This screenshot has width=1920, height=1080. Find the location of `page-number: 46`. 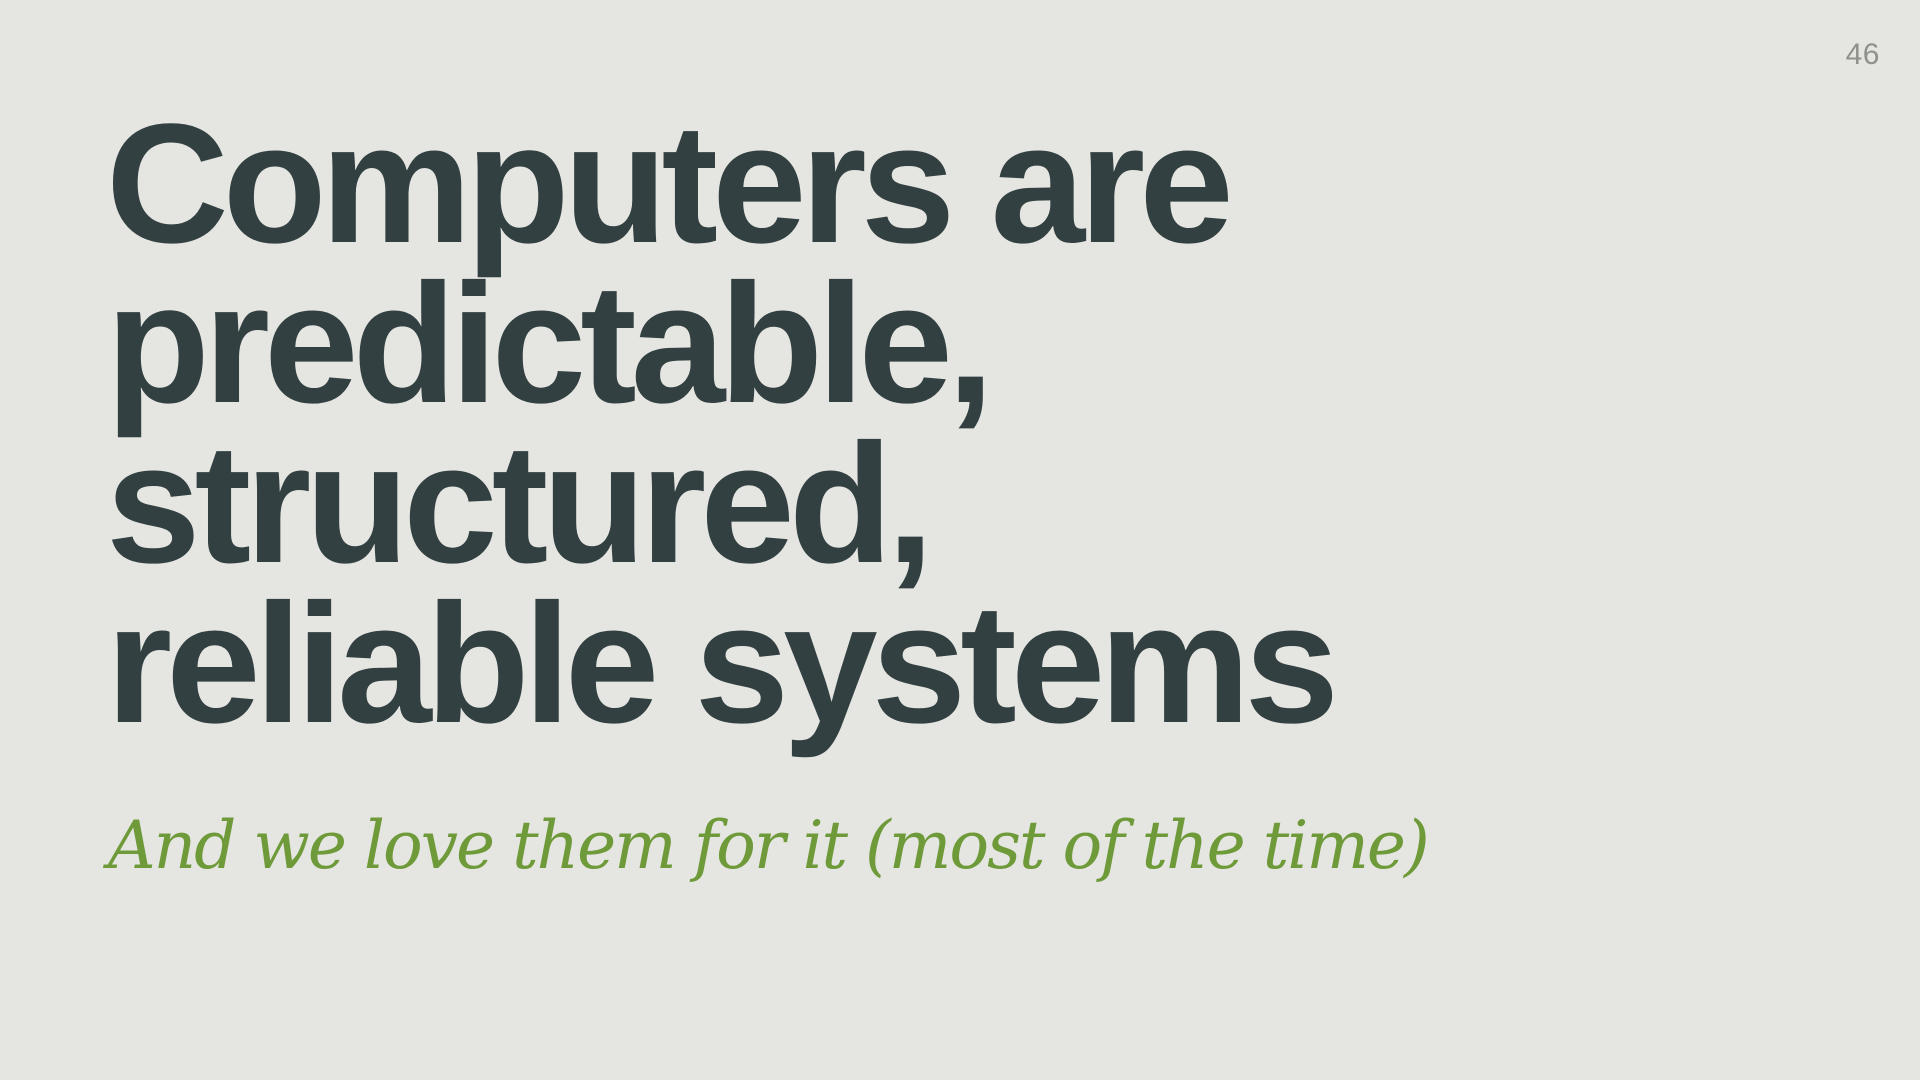

page-number: 46 is located at coordinates (1862, 54).